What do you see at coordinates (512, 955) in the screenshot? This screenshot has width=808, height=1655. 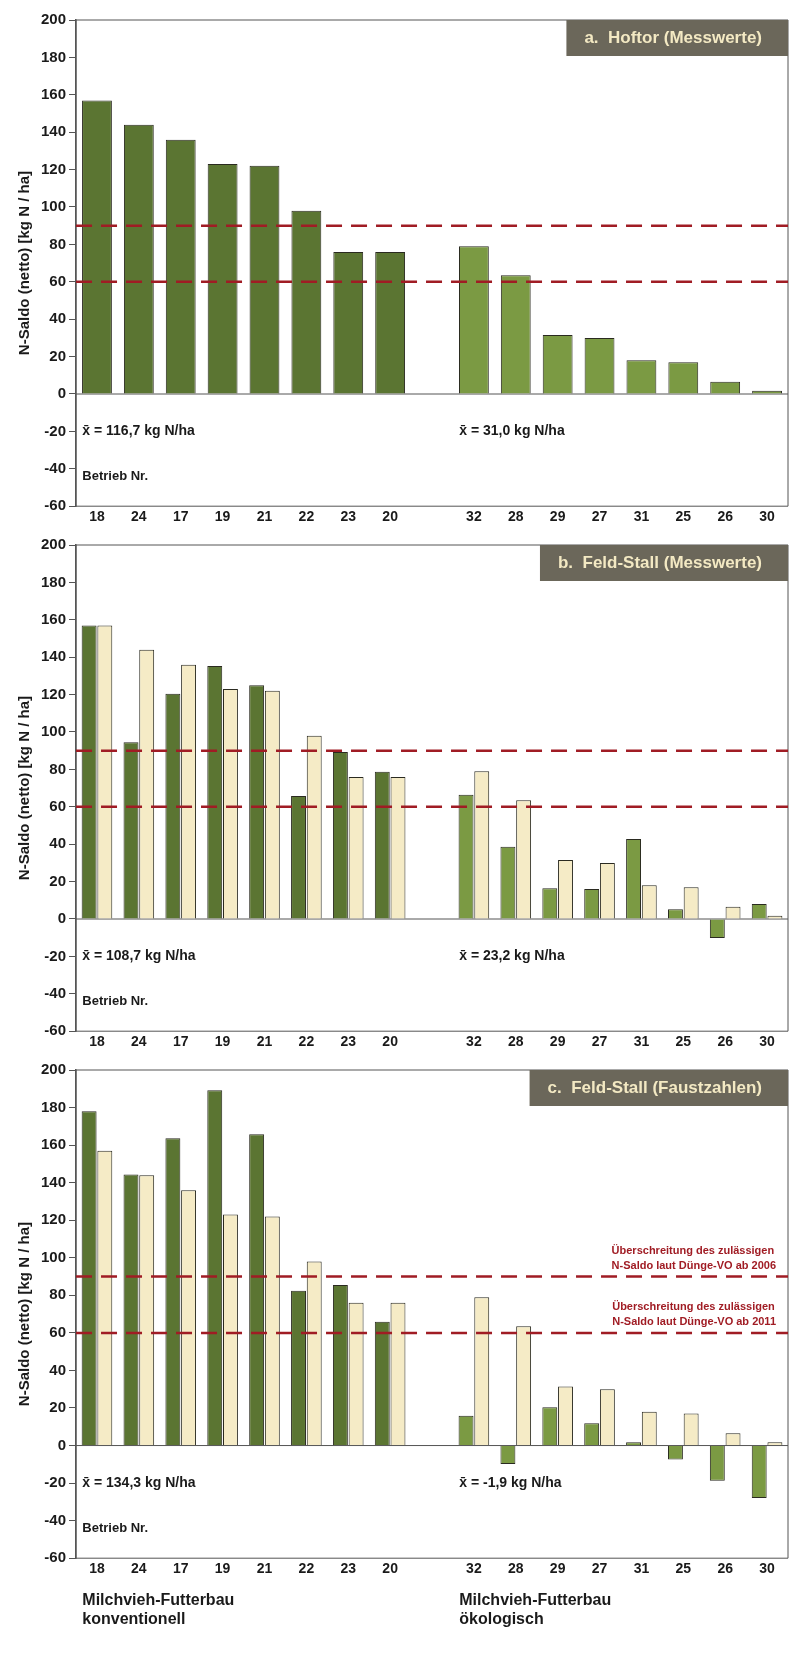 I see `annotation: x̄ = 23,2 kg N/ha` at bounding box center [512, 955].